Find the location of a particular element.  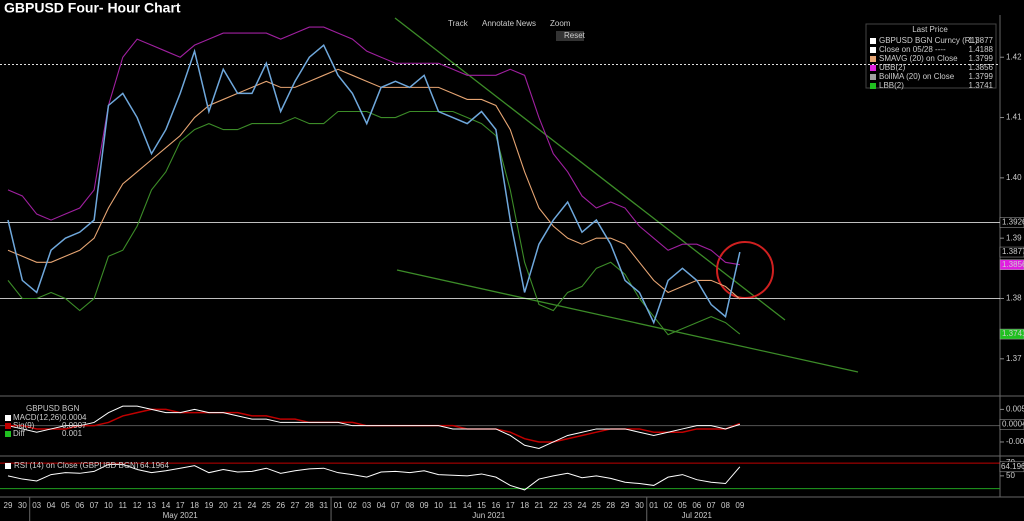

x-tick-label: 23 is located at coordinates (567, 505).